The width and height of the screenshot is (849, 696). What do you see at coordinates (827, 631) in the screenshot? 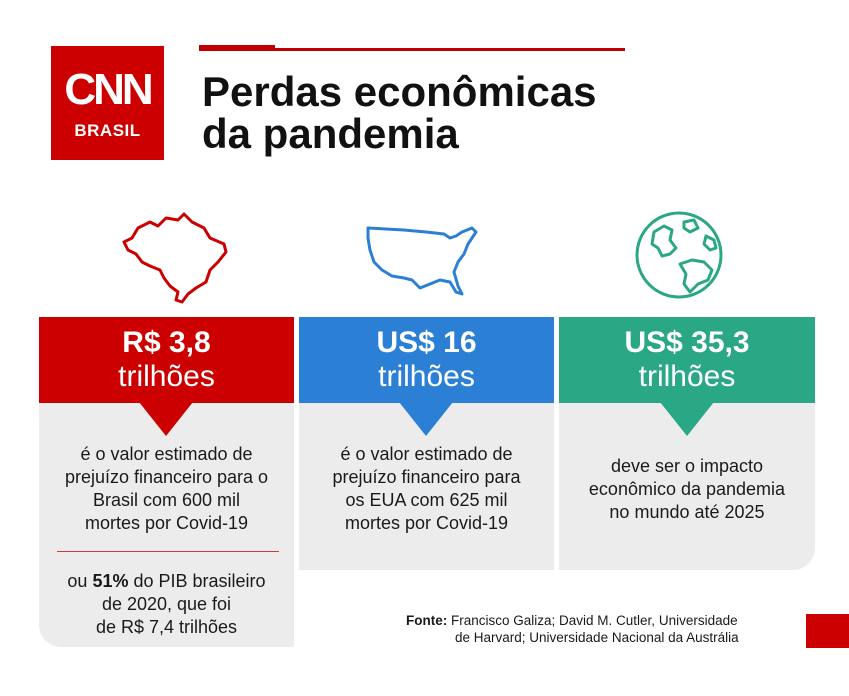
I see `brand-corner-tab` at bounding box center [827, 631].